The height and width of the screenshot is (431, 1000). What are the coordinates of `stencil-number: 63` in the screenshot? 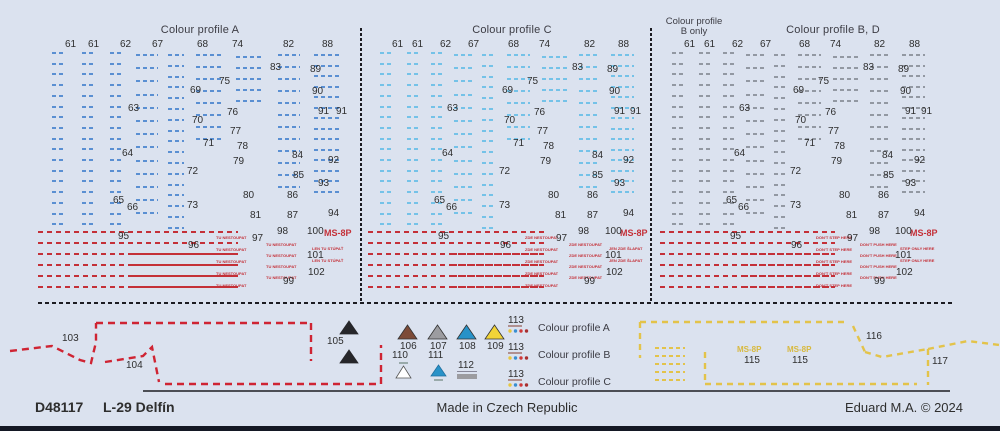 It's located at (453, 108).